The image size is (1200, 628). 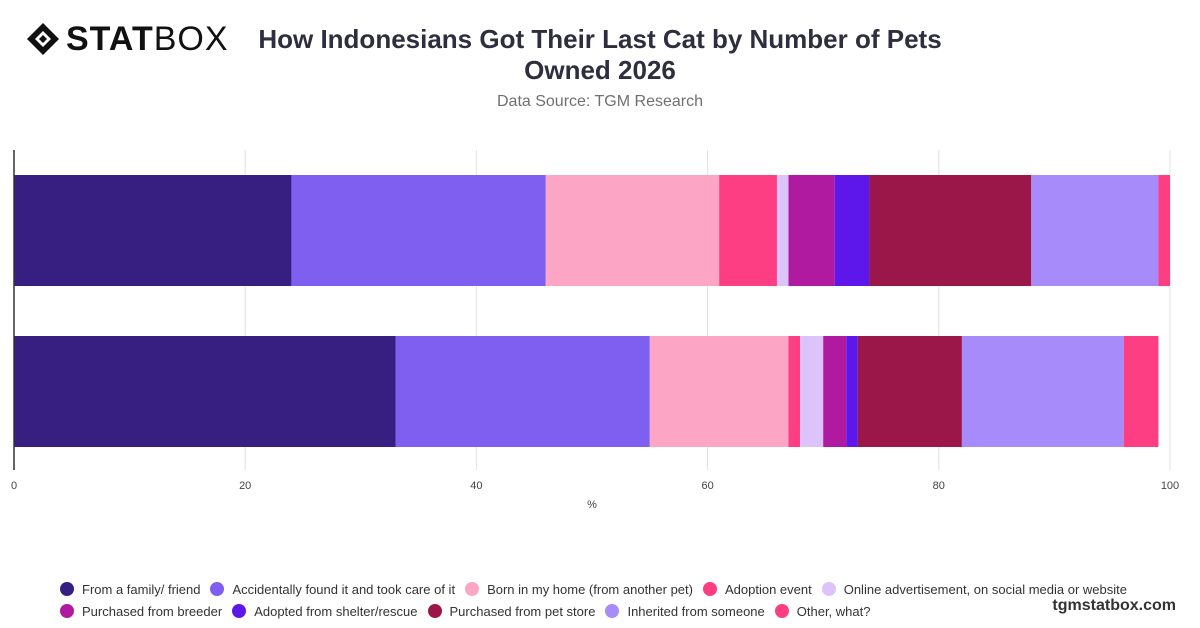 I want to click on statbox-logo: STATBOX, so click(x=127, y=39).